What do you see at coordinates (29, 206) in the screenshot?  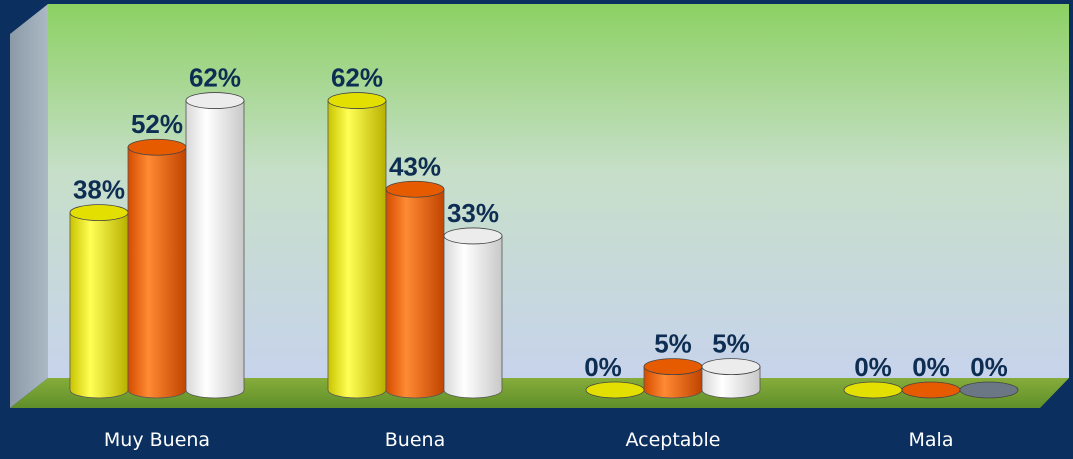 I see `plot-side-wall` at bounding box center [29, 206].